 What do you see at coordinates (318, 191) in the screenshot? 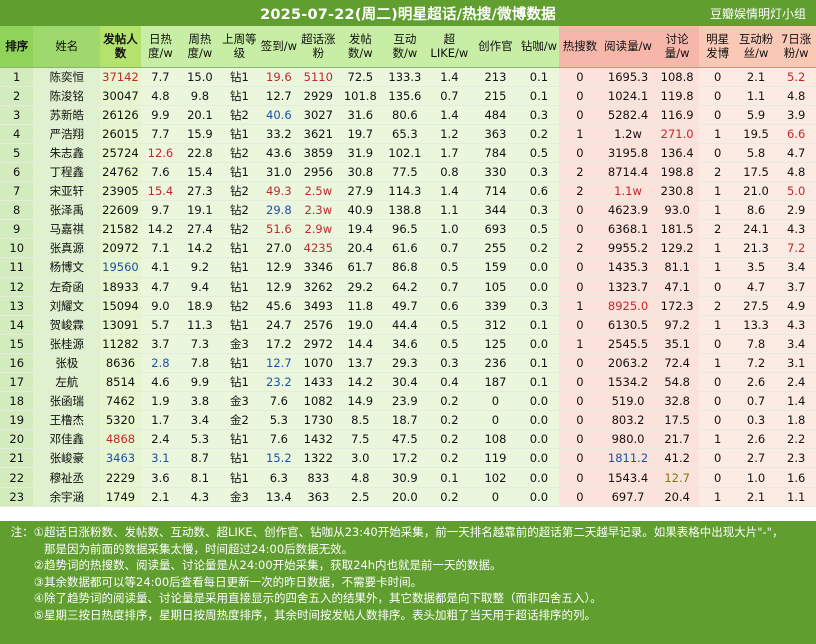
I see `table-cell: 2.5w` at bounding box center [318, 191].